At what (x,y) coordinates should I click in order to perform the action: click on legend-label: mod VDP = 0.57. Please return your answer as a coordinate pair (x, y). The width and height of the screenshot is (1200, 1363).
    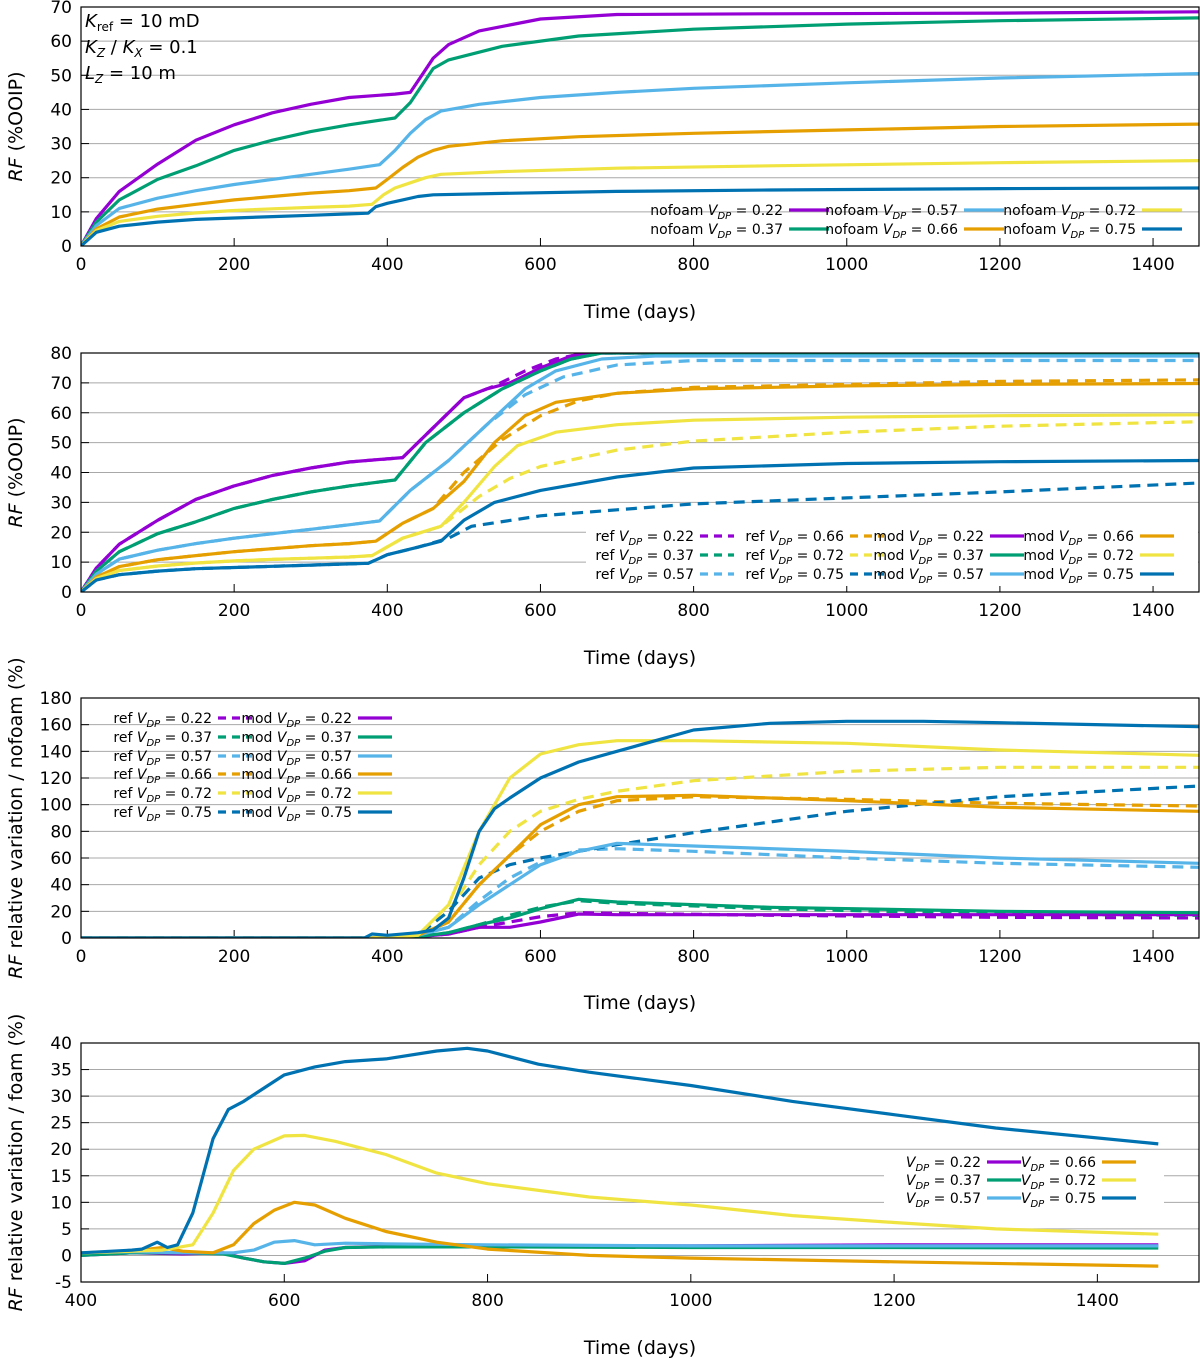
    Looking at the image, I should click on (296, 758).